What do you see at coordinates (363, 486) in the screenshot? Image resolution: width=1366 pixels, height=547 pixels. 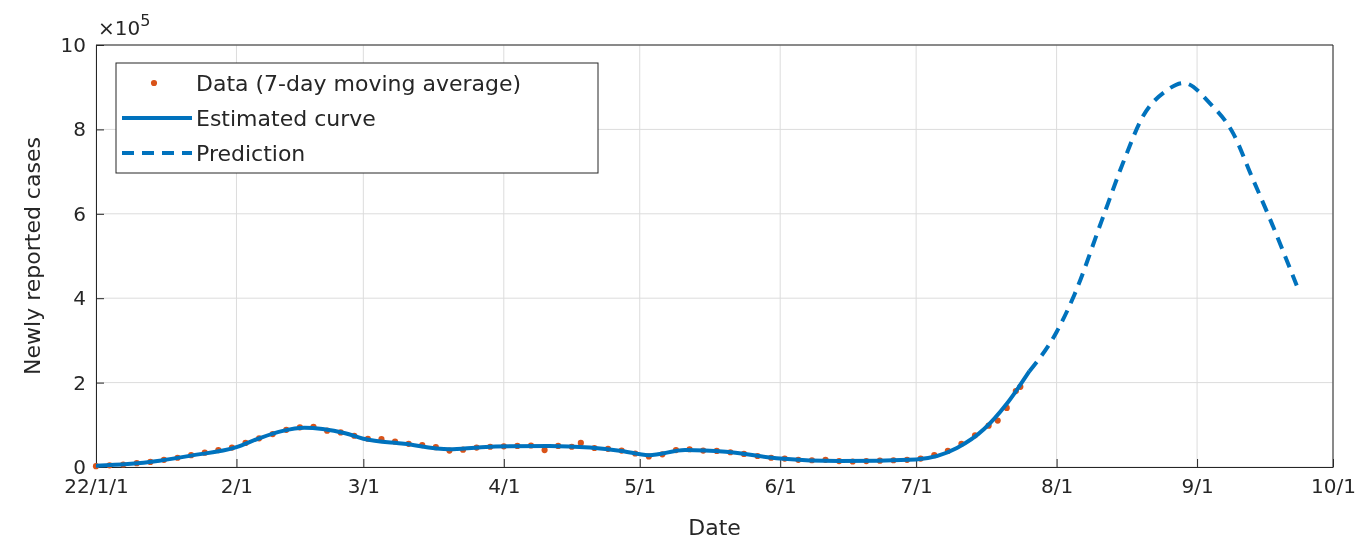 I see `x-tick-label: 3/1` at bounding box center [363, 486].